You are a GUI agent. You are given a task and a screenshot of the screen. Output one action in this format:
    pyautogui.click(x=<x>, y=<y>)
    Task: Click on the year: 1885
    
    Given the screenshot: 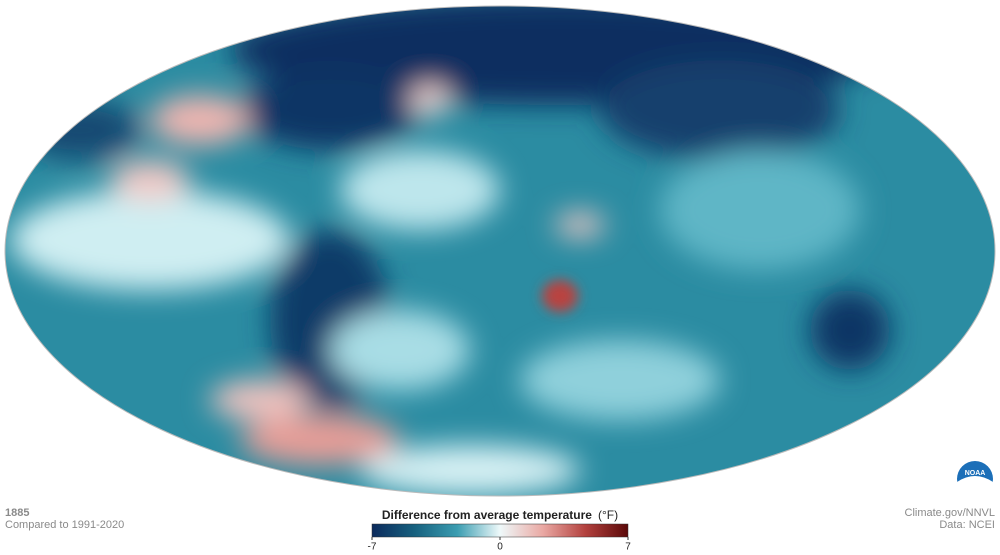 What is the action you would take?
    pyautogui.click(x=17, y=513)
    